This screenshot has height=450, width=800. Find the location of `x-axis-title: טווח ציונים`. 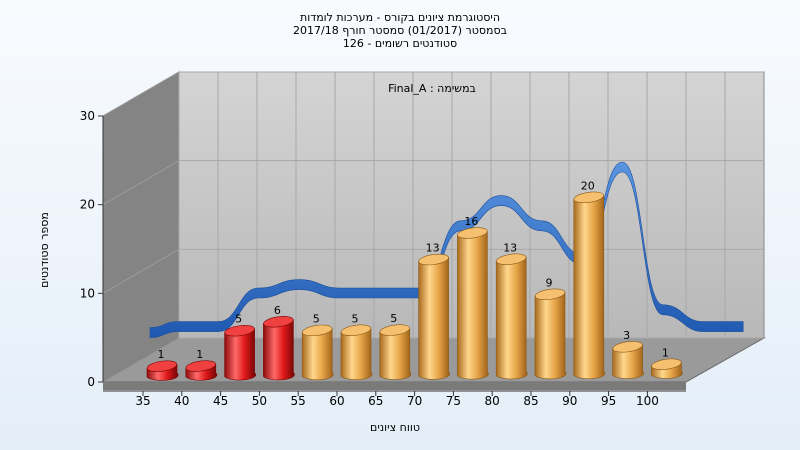

x-axis-title: טווח ציונים is located at coordinates (395, 427).